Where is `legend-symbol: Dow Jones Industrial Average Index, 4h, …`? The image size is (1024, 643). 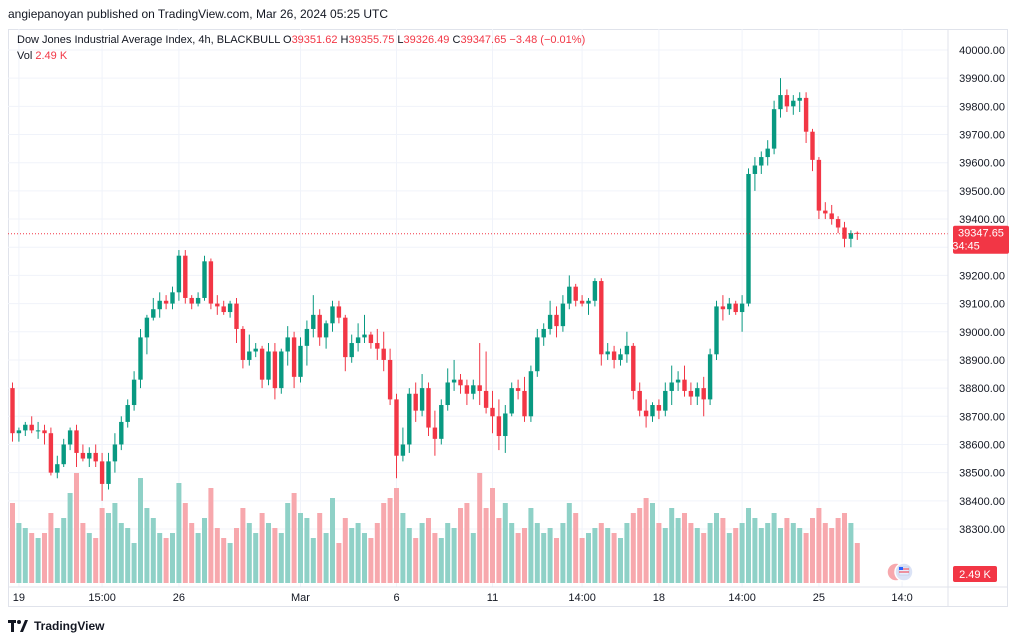
legend-symbol: Dow Jones Industrial Average Index, 4h, … is located at coordinates (148, 40).